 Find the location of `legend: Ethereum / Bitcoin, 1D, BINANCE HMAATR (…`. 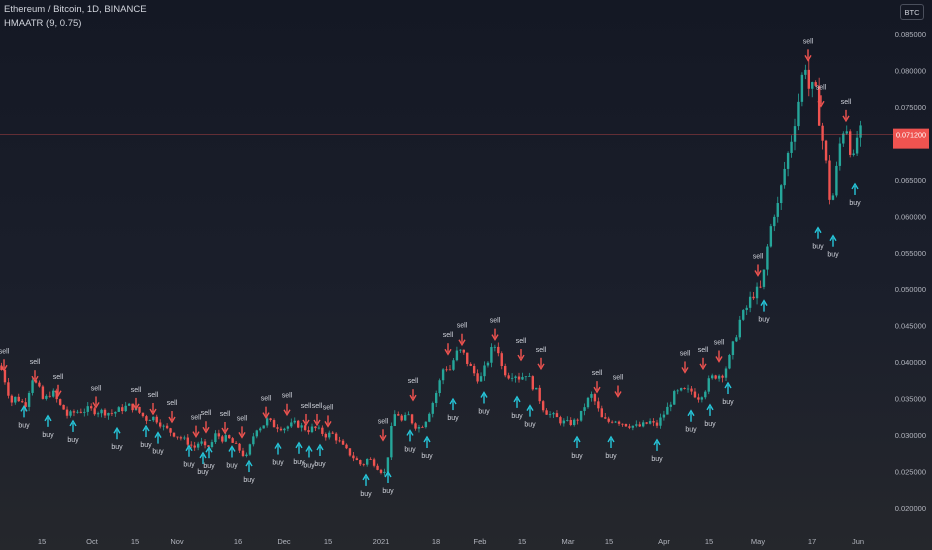

legend: Ethereum / Bitcoin, 1D, BINANCE HMAATR (… is located at coordinates (75, 17).